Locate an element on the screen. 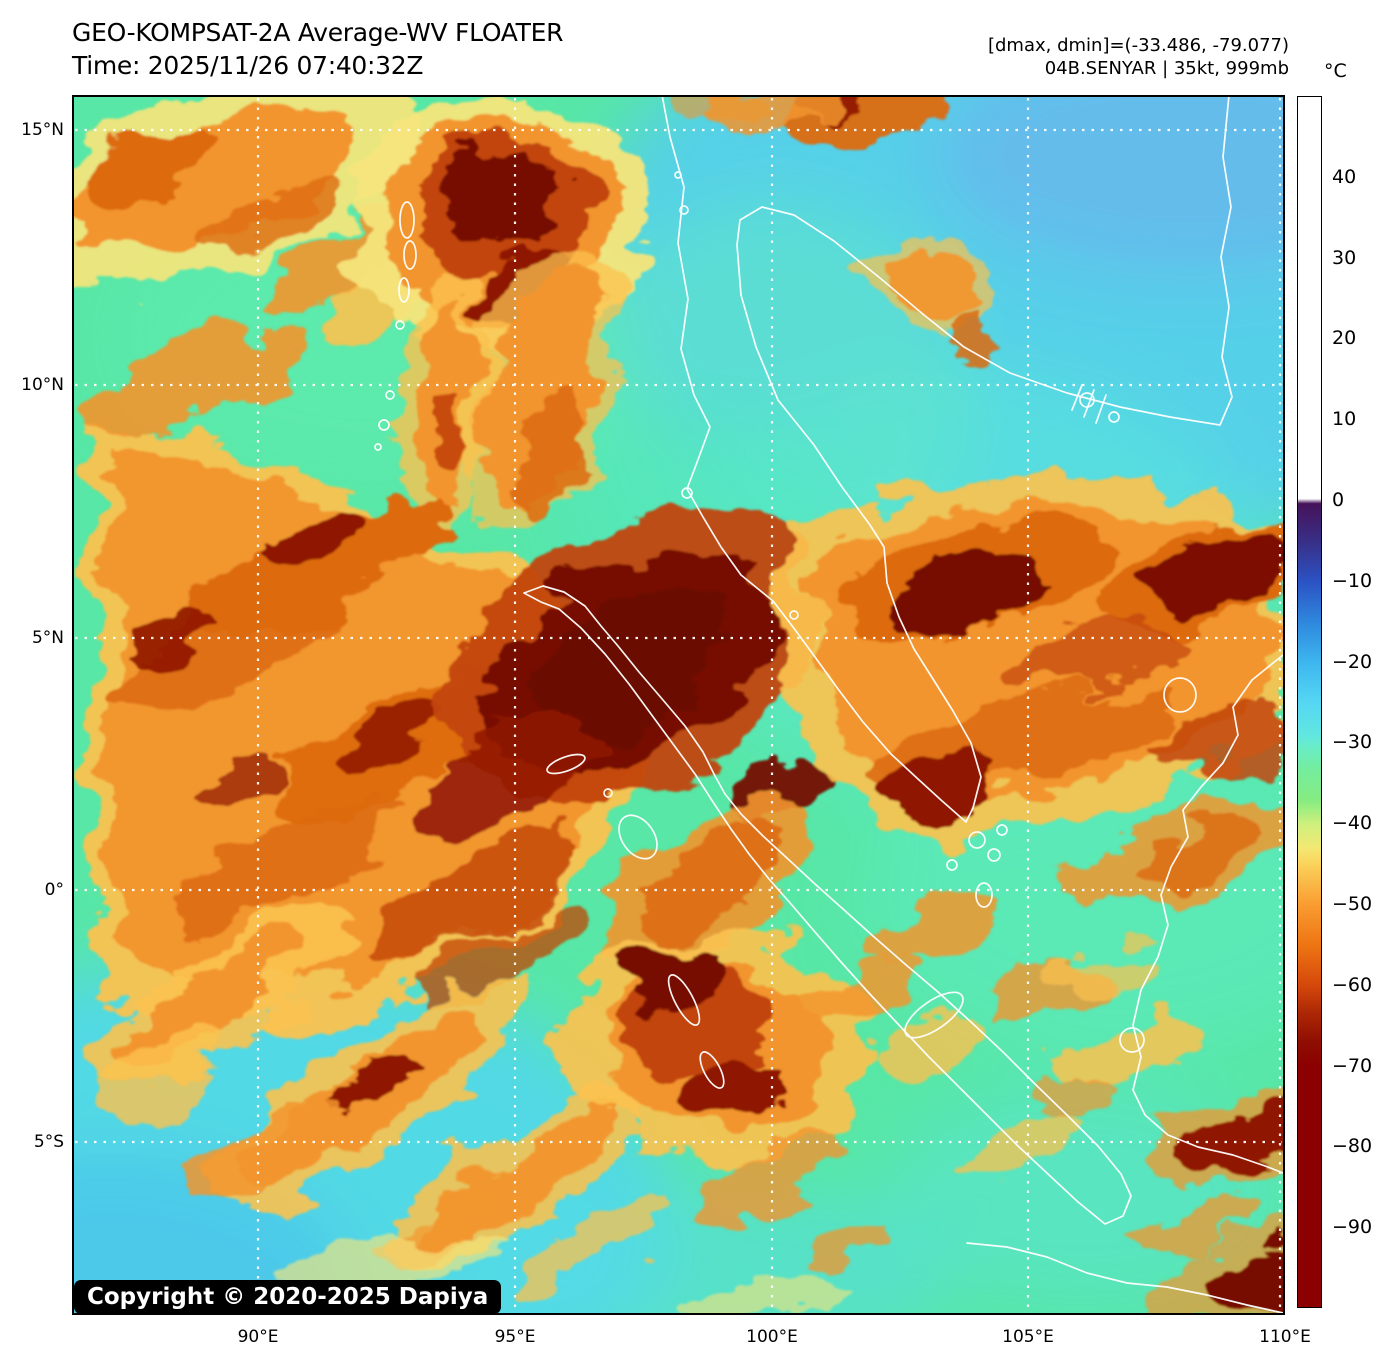 This screenshot has width=1390, height=1359. latitude-label: 0° is located at coordinates (54, 890).